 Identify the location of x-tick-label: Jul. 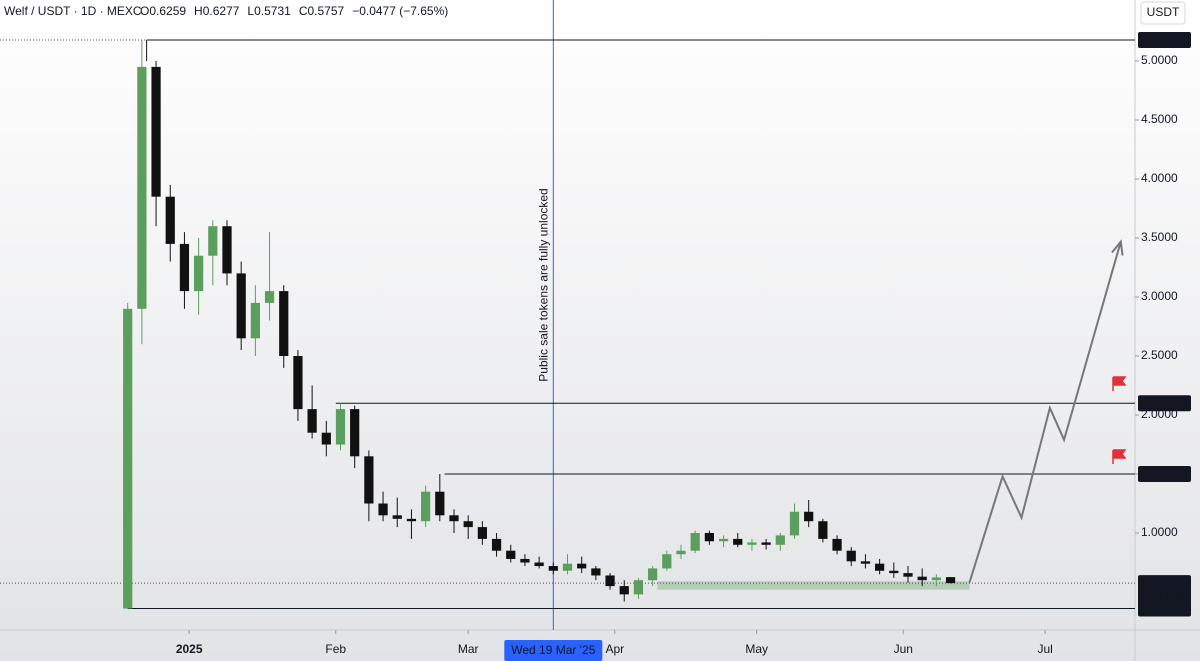
(1044, 649).